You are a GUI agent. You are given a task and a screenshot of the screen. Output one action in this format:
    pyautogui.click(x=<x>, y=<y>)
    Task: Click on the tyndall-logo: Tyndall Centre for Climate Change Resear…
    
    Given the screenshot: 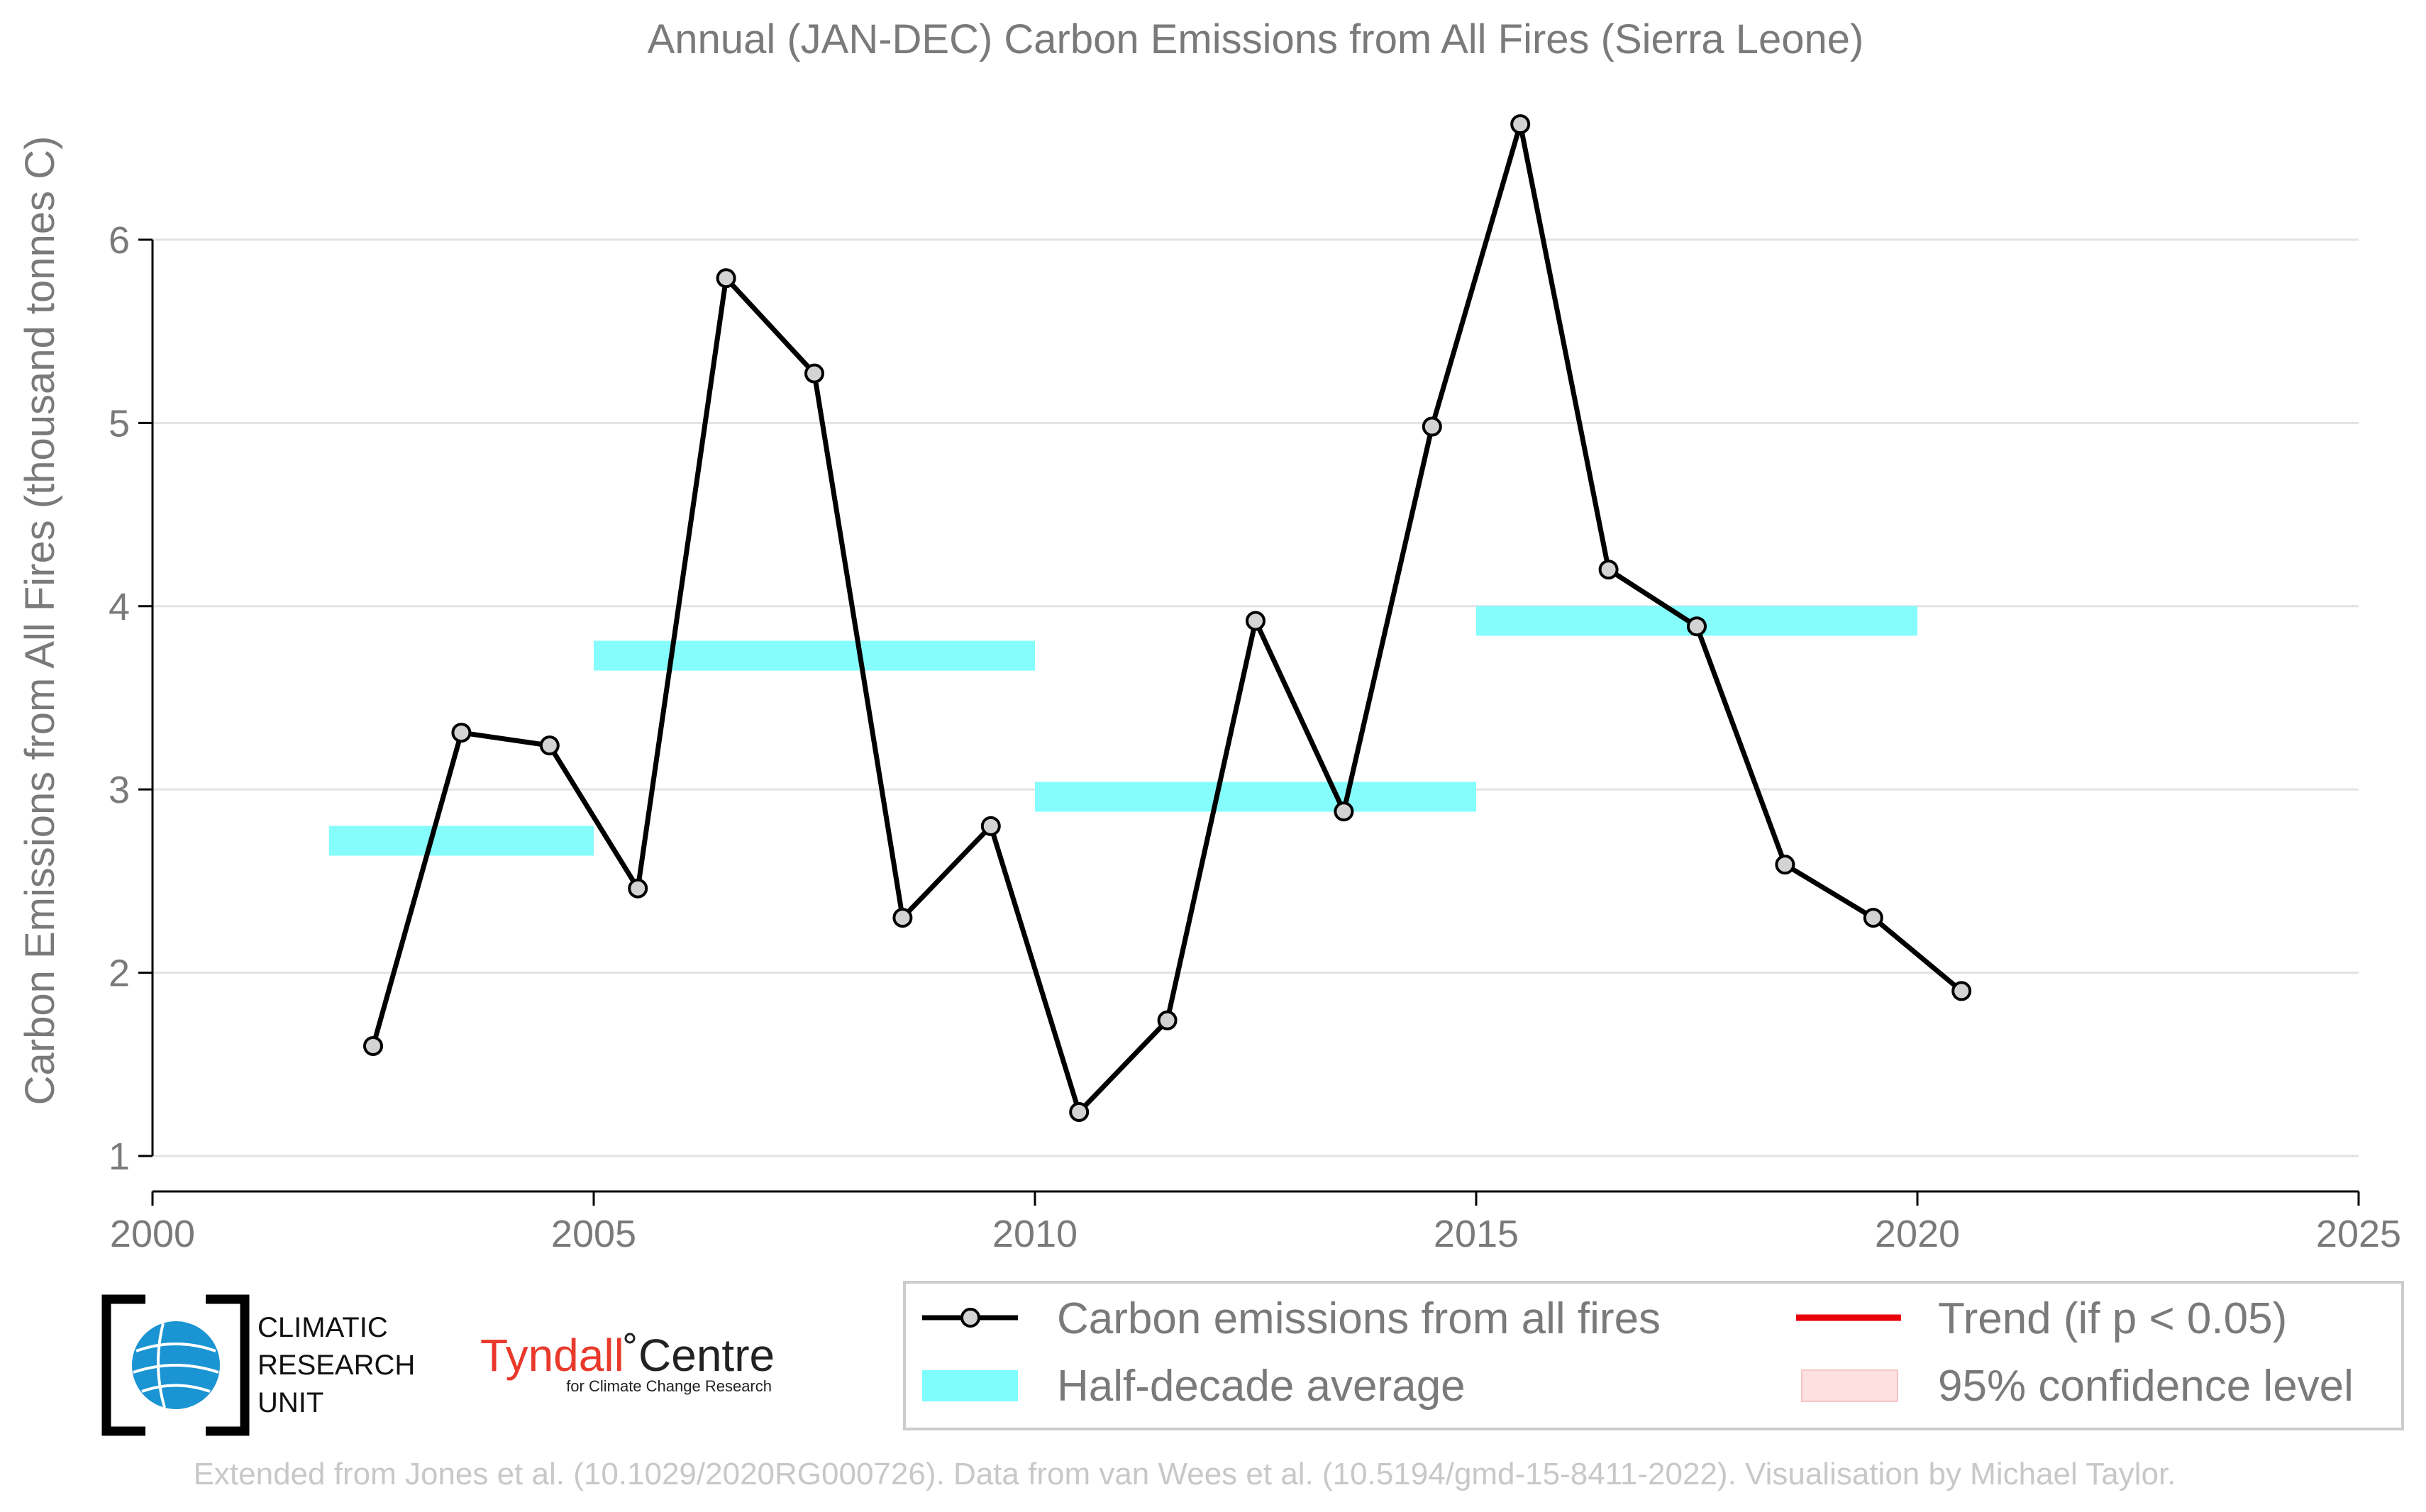 What is the action you would take?
    pyautogui.click(x=627, y=1362)
    